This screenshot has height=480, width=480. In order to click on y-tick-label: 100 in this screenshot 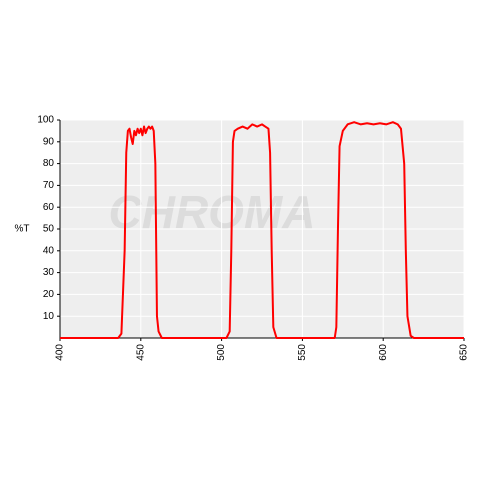, I will do `click(45, 120)`.